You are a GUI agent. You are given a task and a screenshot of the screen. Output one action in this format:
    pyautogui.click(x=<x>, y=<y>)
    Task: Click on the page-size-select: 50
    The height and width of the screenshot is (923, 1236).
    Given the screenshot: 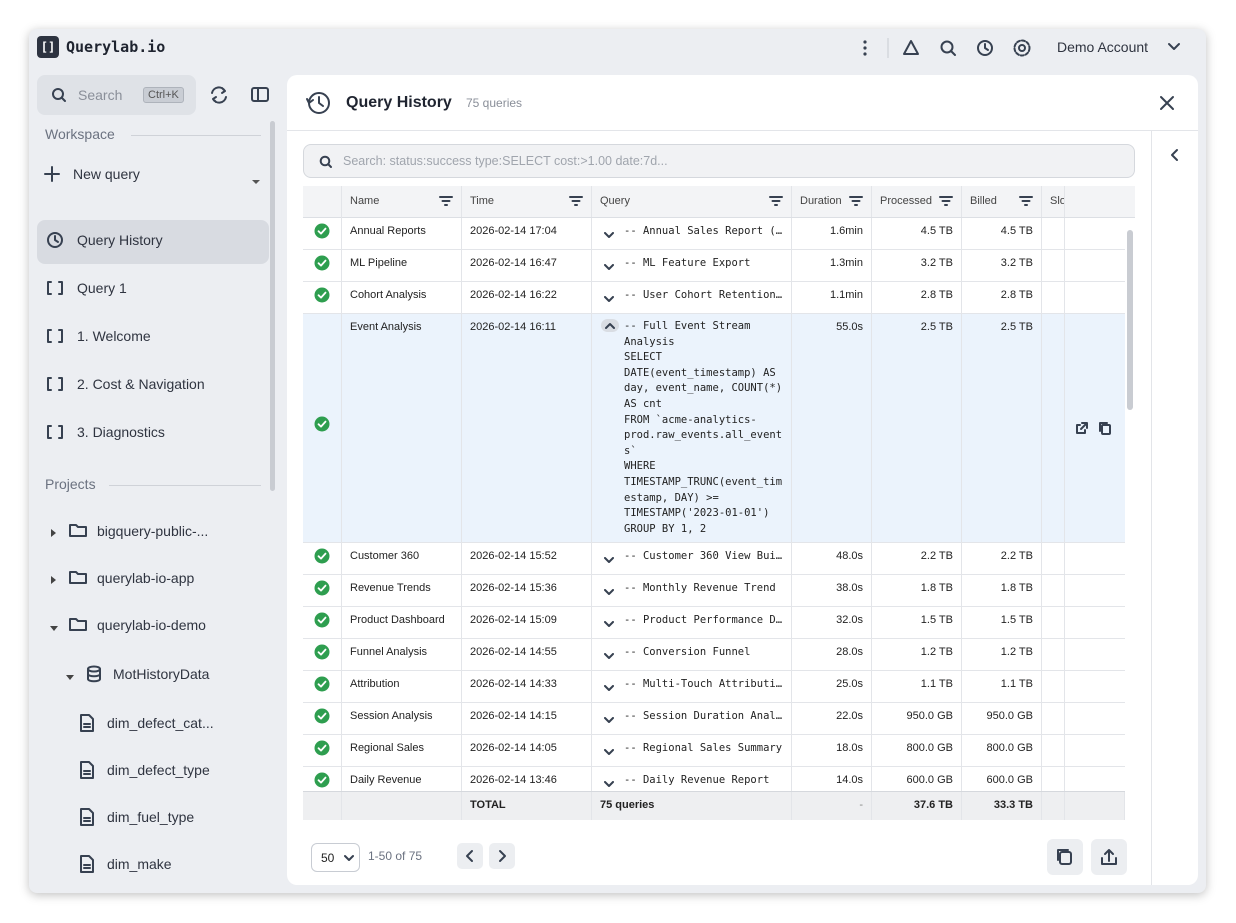 What is the action you would take?
    pyautogui.click(x=335, y=857)
    